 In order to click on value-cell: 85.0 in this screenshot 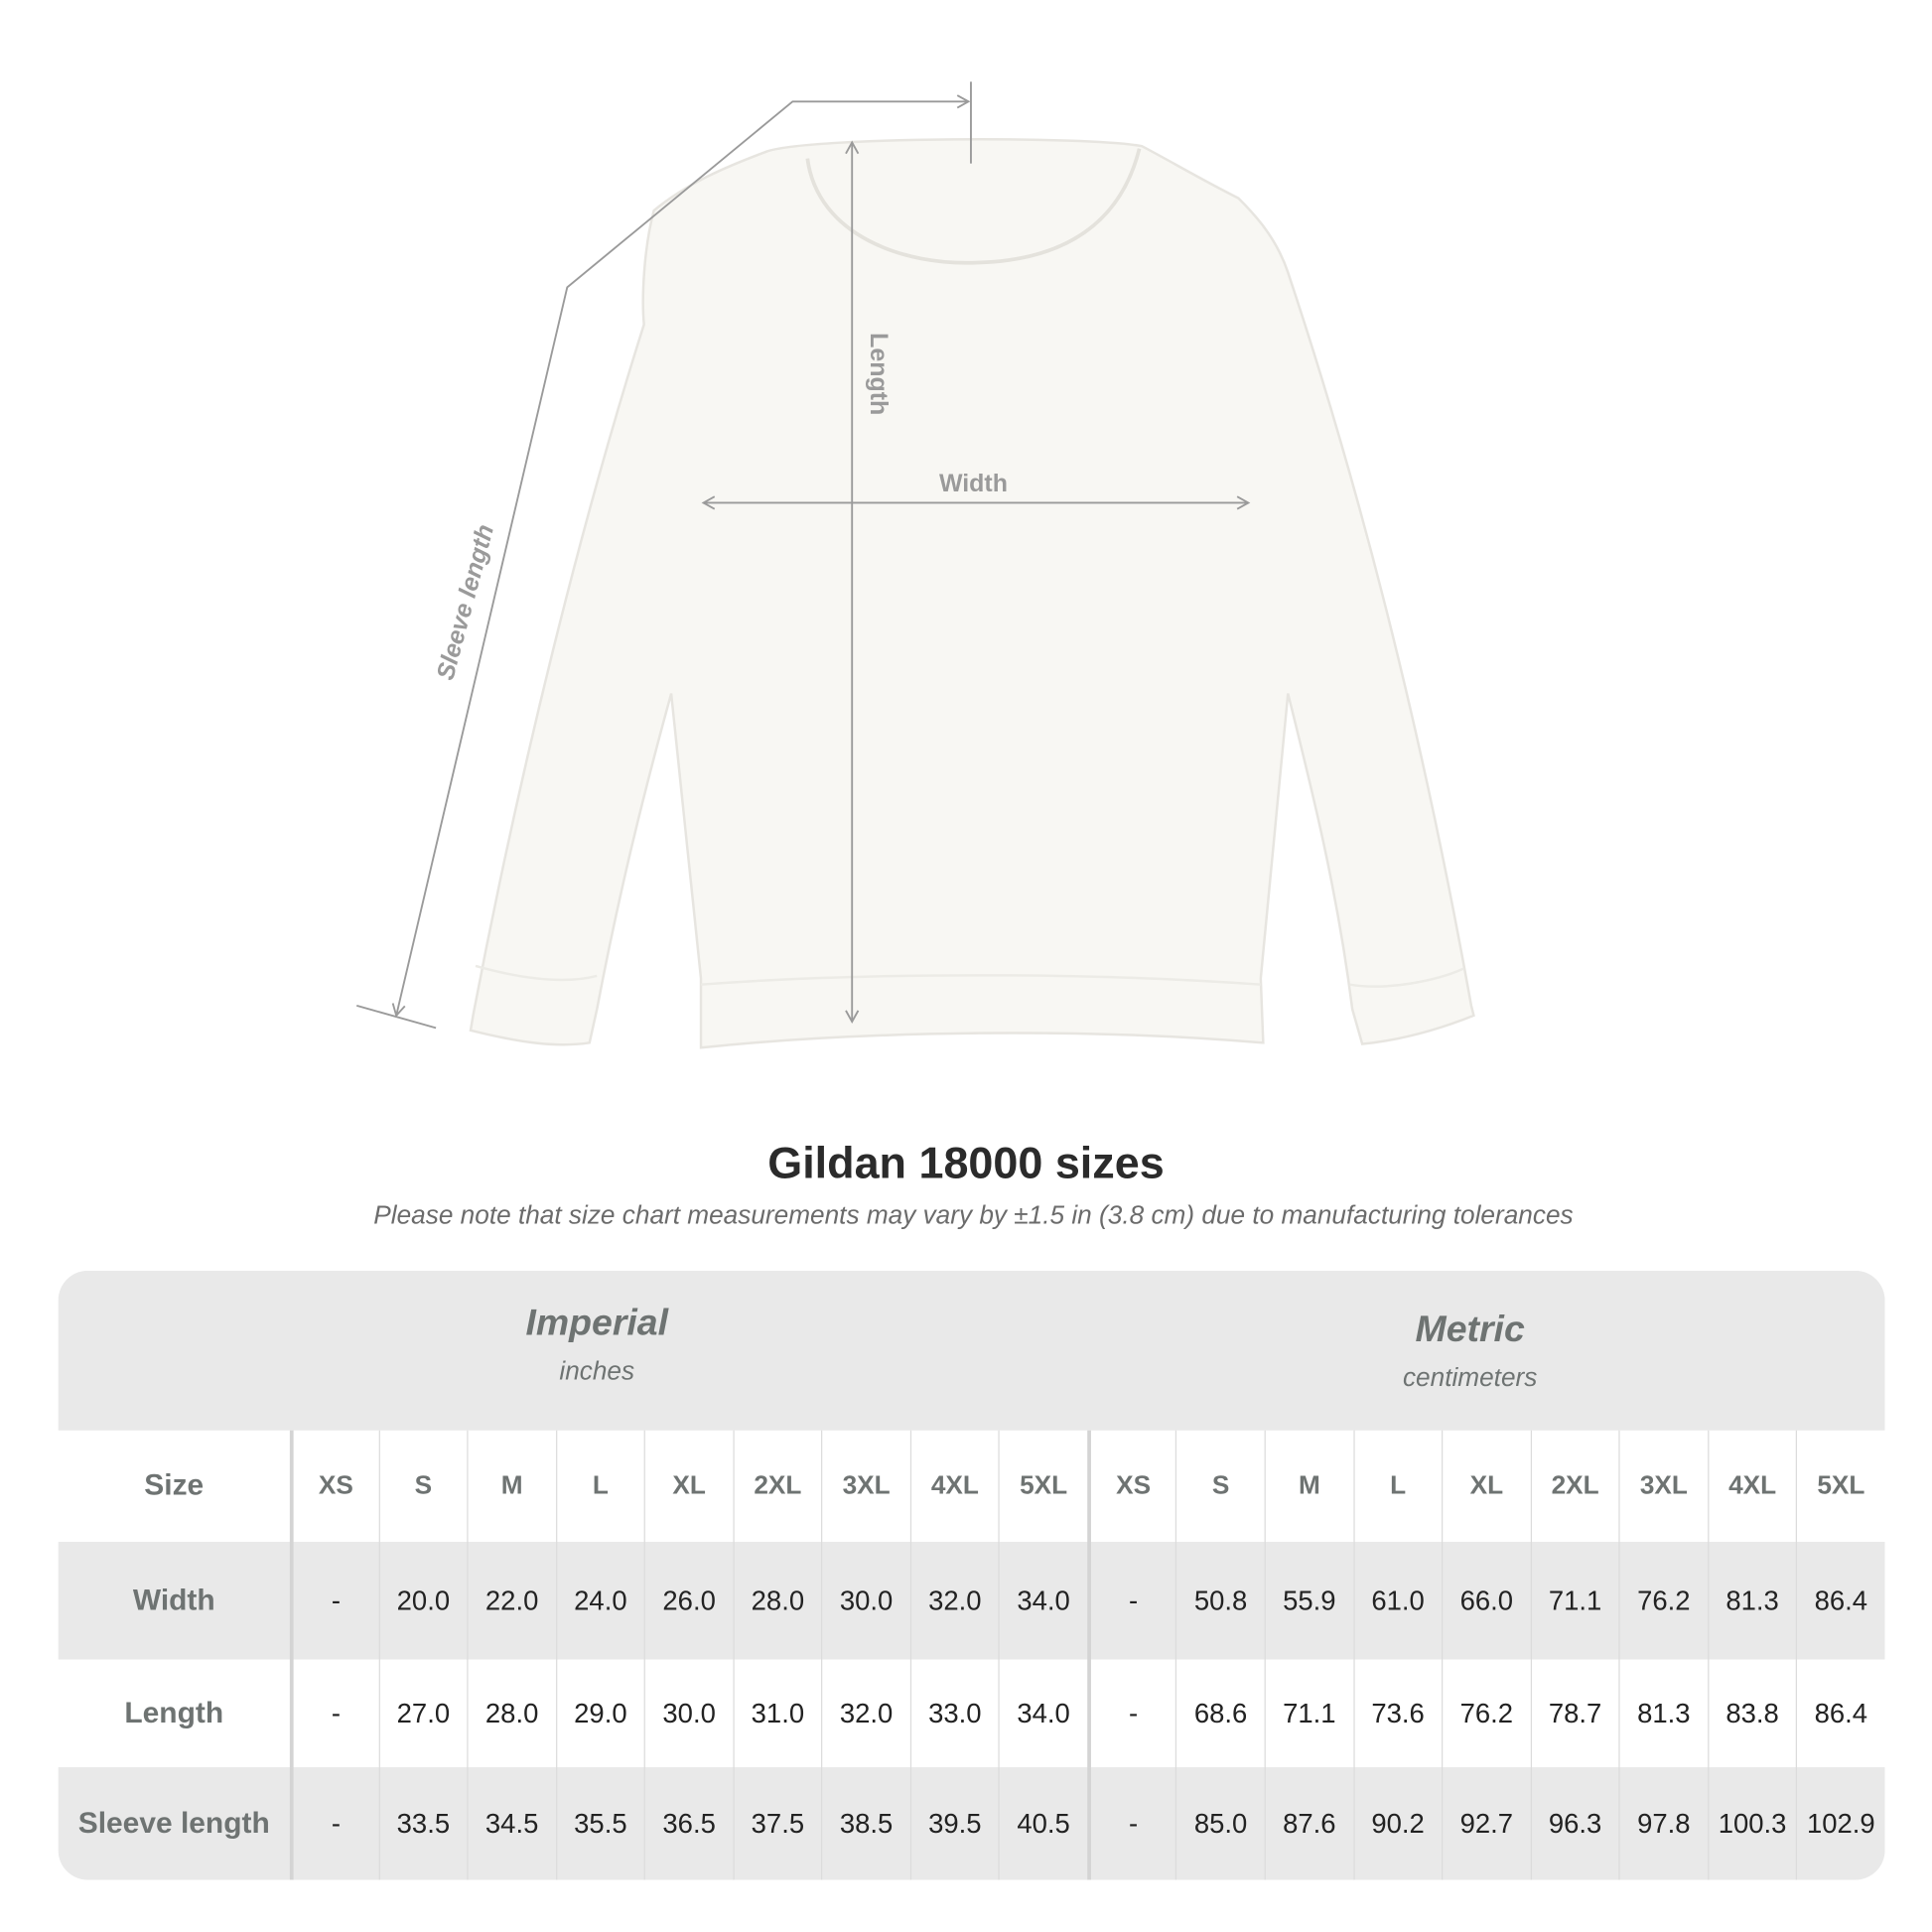, I will do `click(1220, 1823)`.